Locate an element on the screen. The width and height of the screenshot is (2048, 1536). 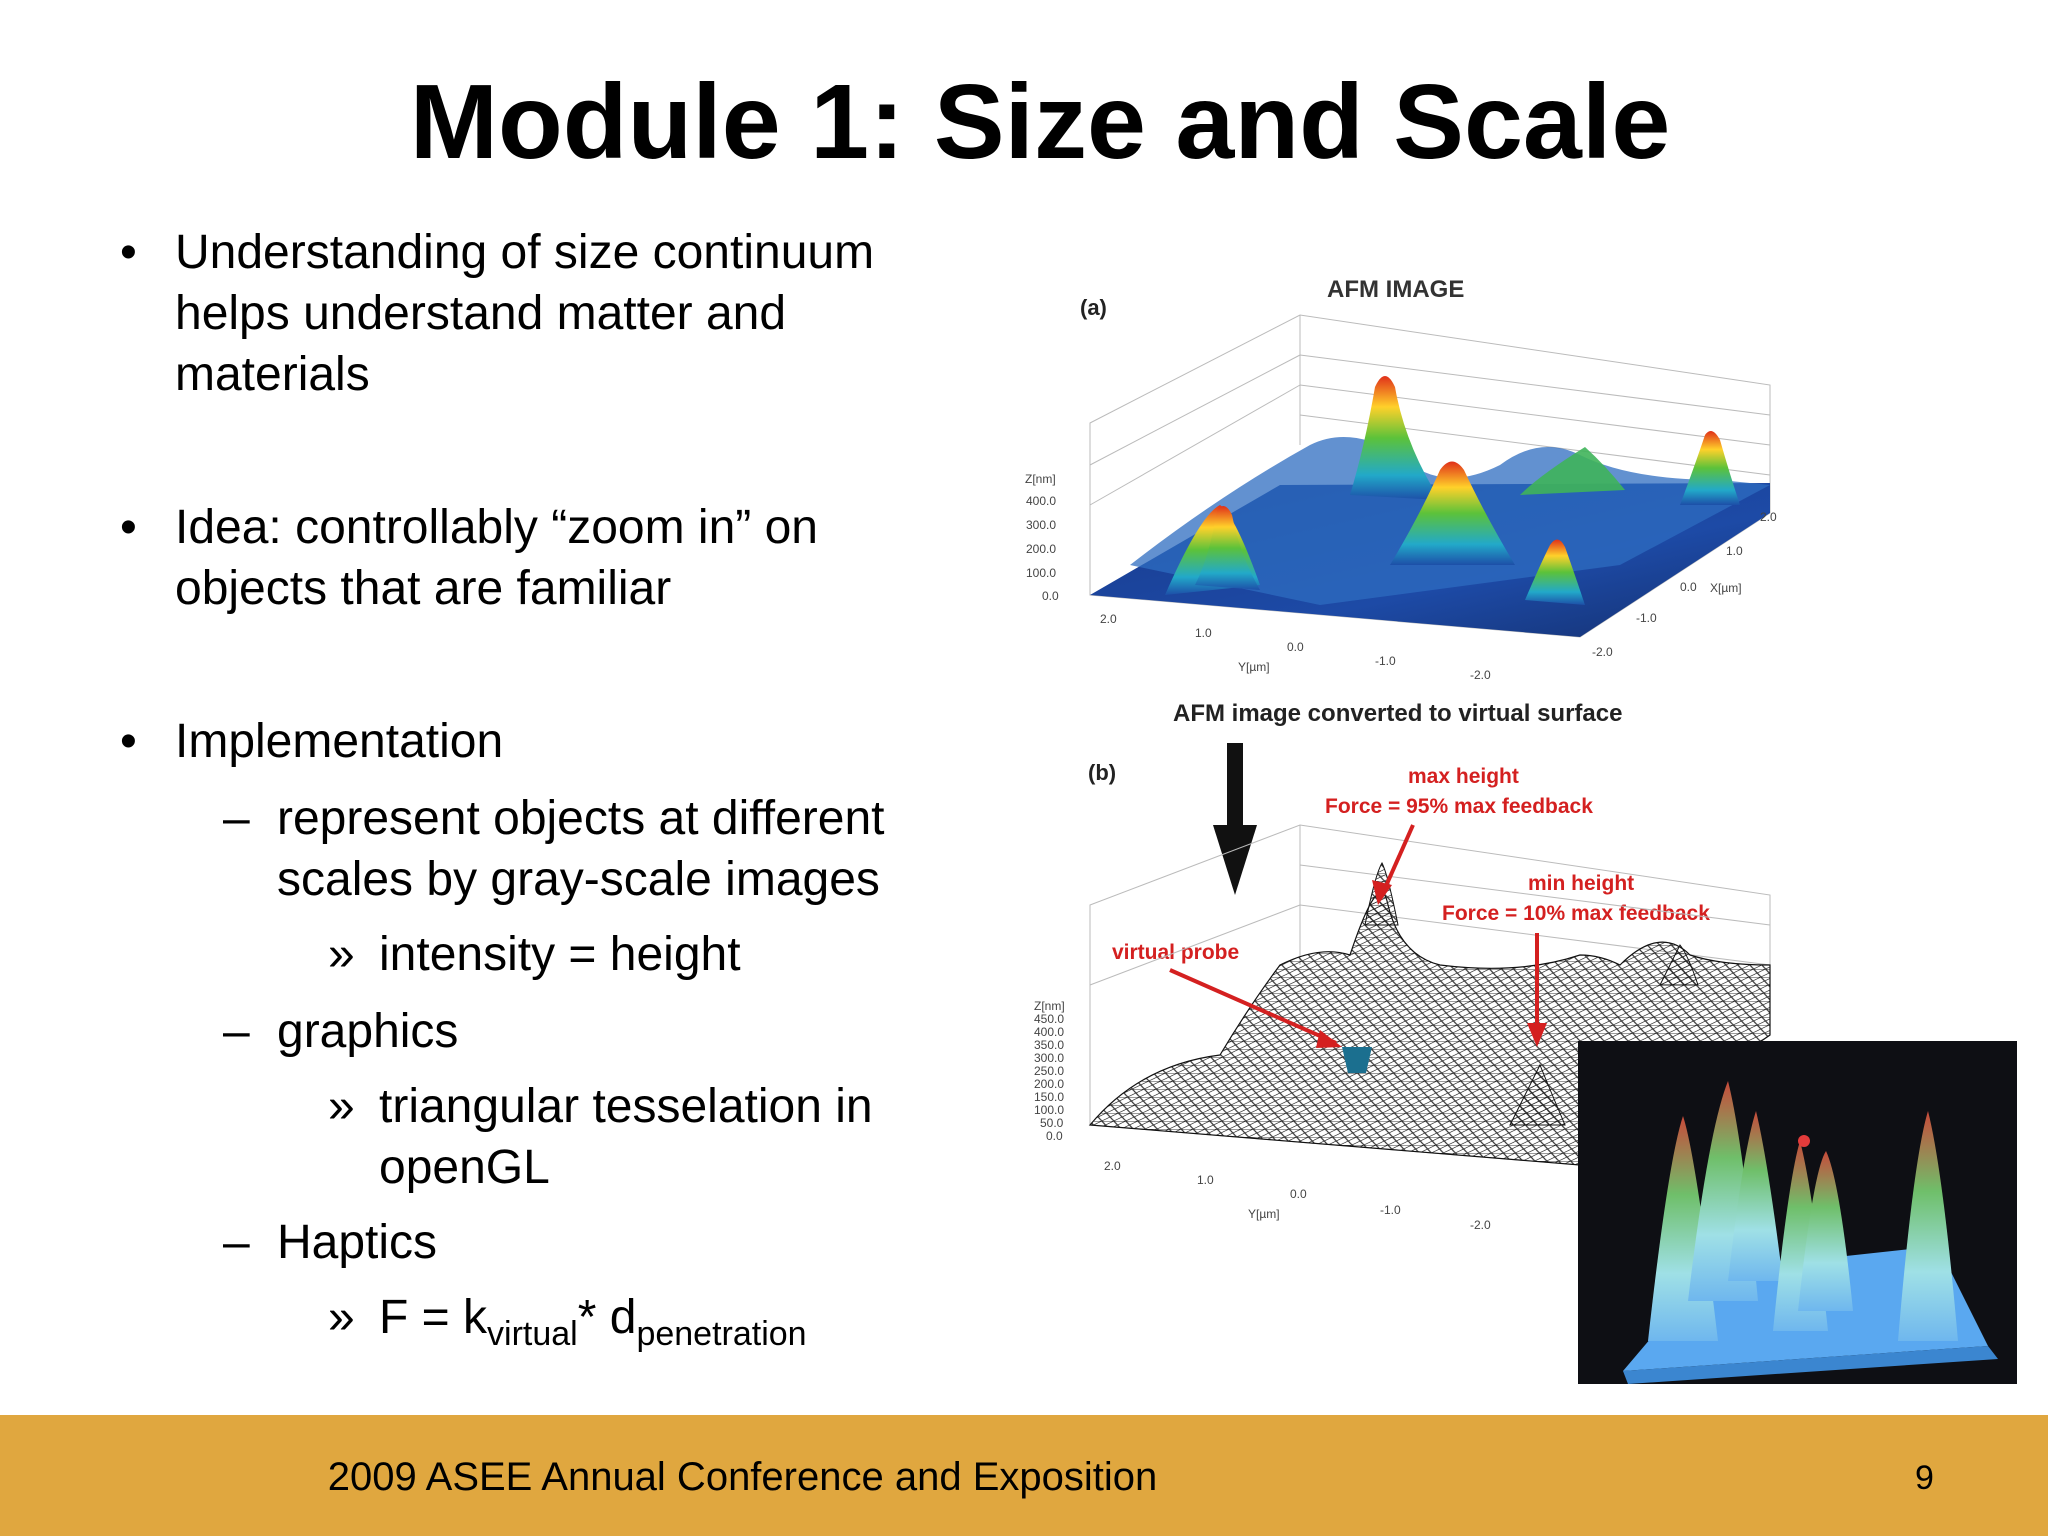
panel-b-label: (b) is located at coordinates (1102, 772).